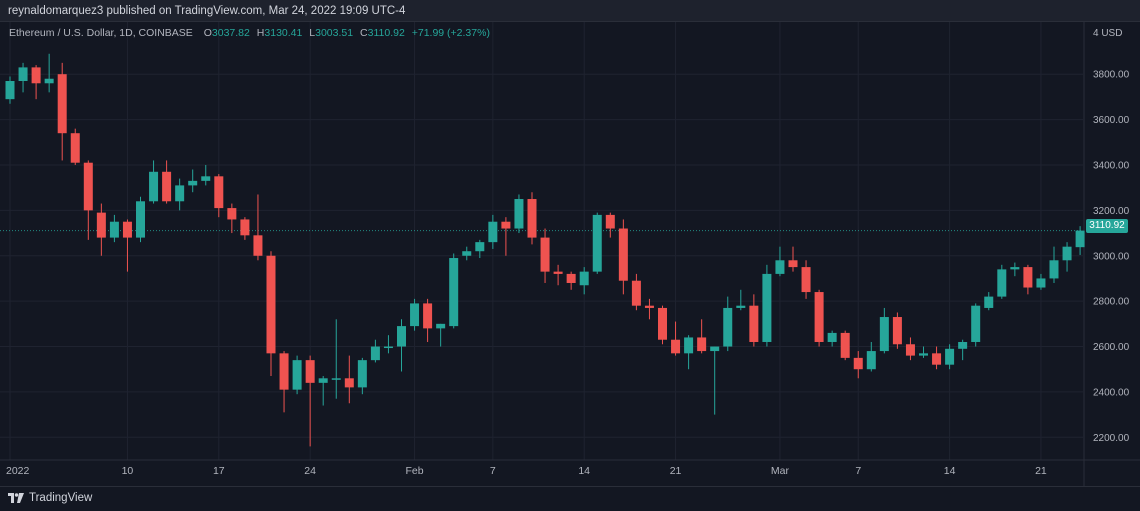 Image resolution: width=1140 pixels, height=511 pixels. Describe the element at coordinates (1111, 347) in the screenshot. I see `y-tick-label: 2600.00` at that location.